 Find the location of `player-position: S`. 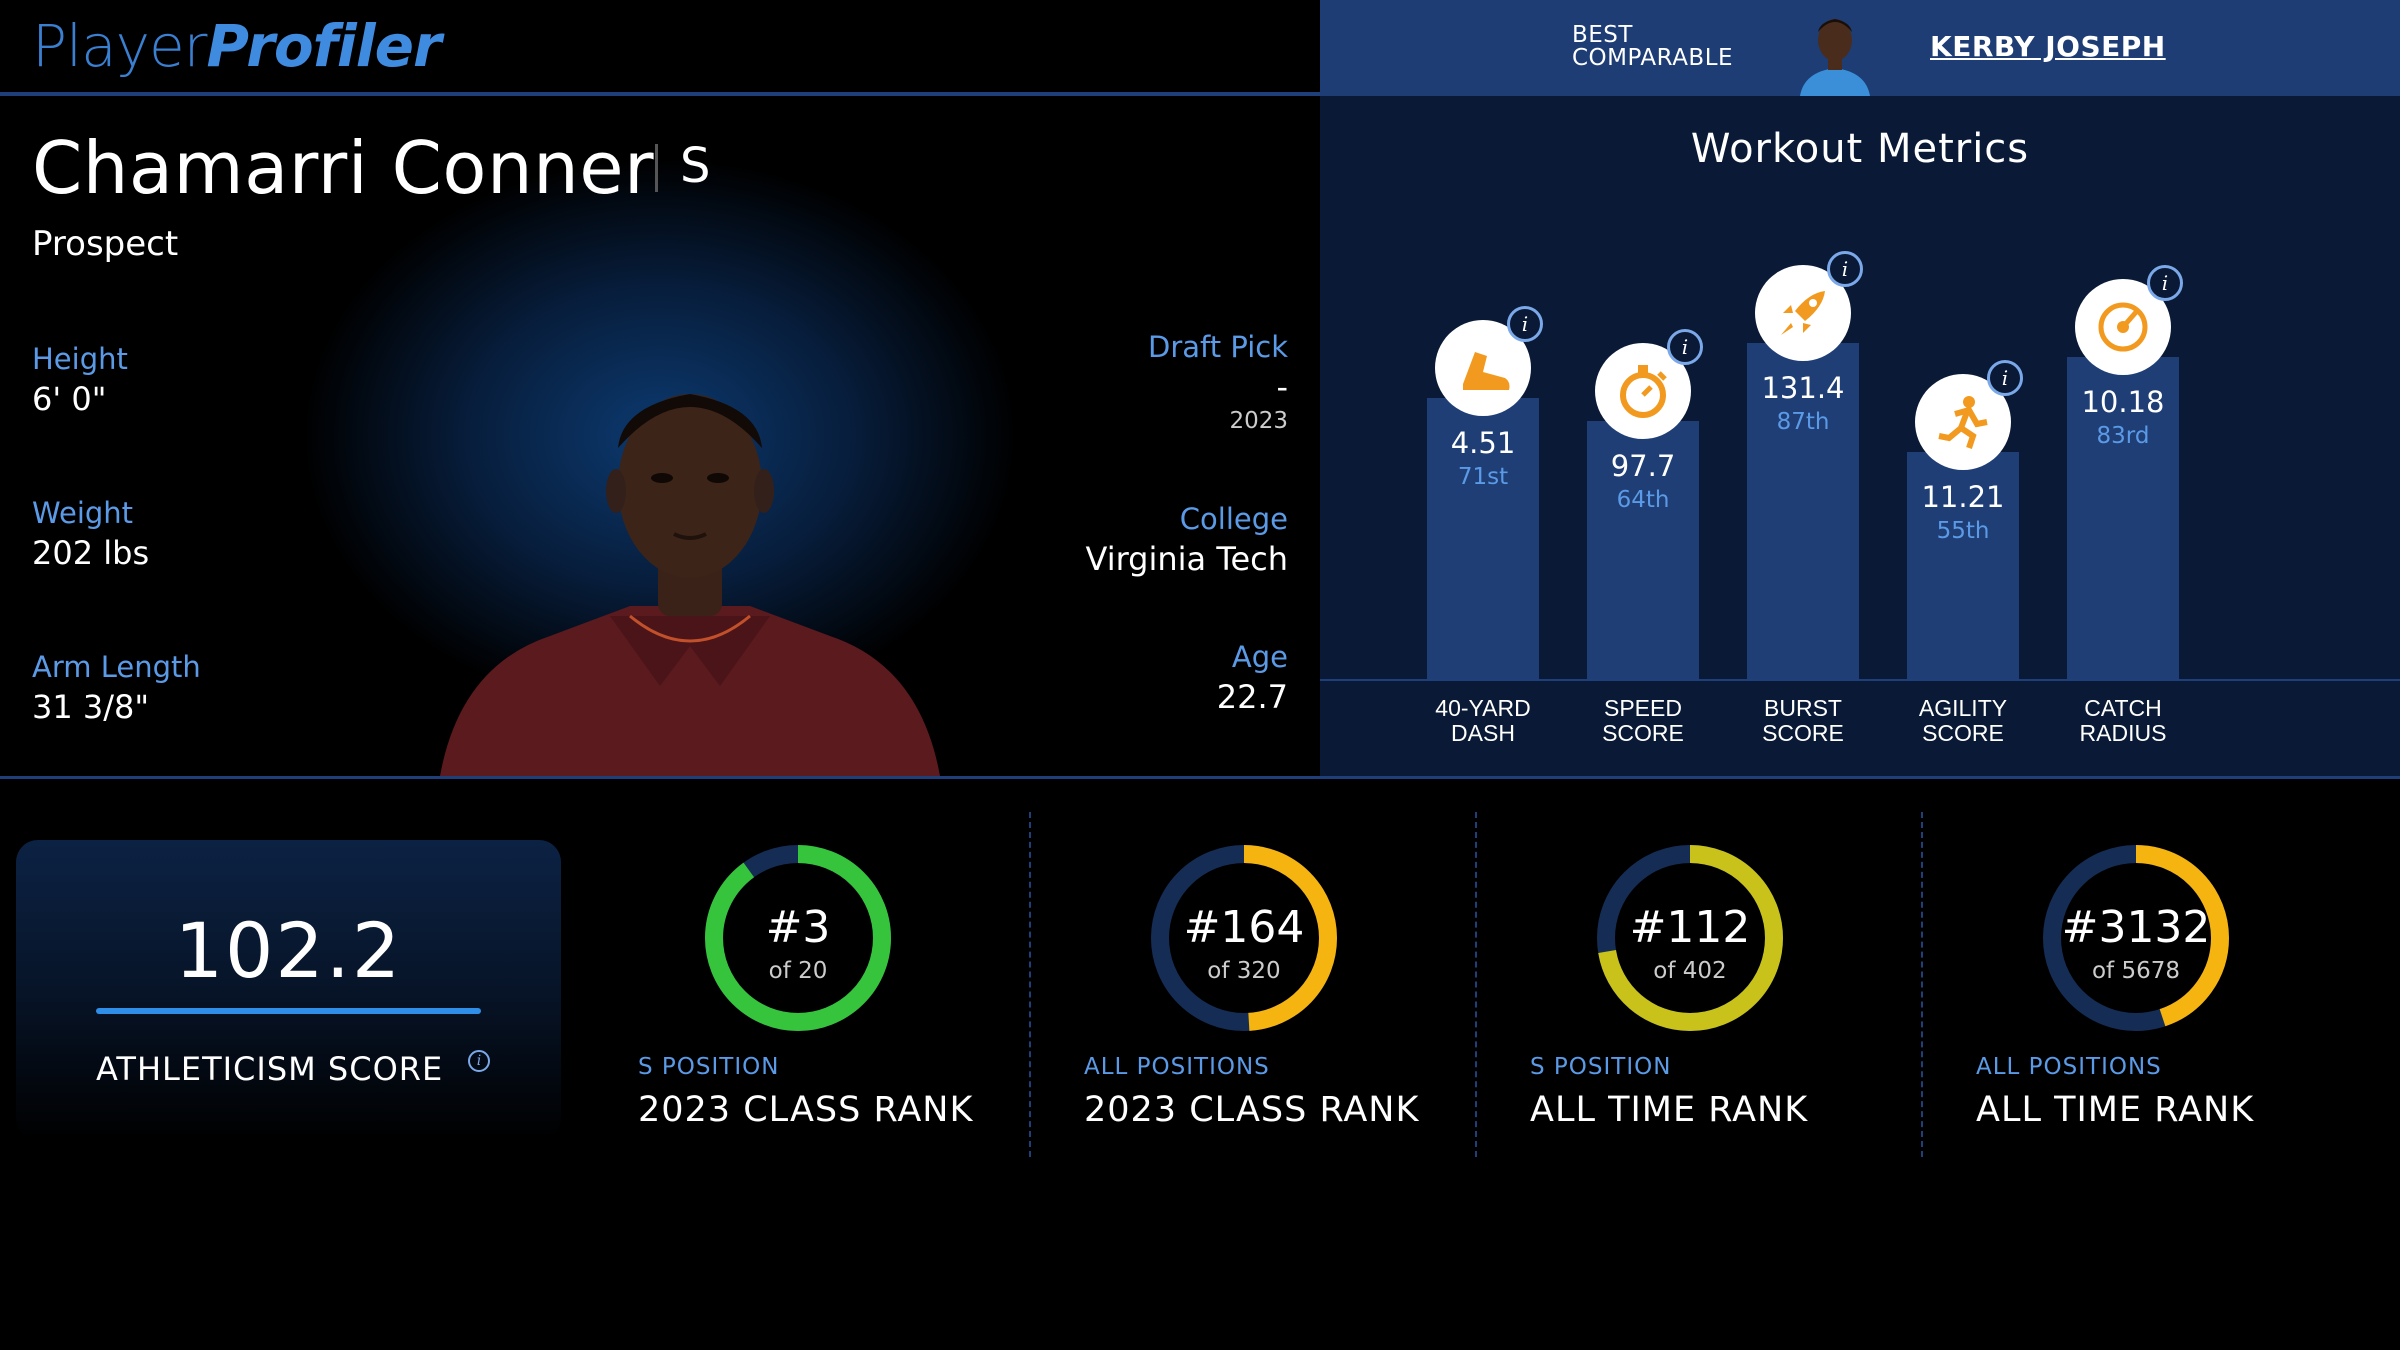

player-position: S is located at coordinates (695, 166).